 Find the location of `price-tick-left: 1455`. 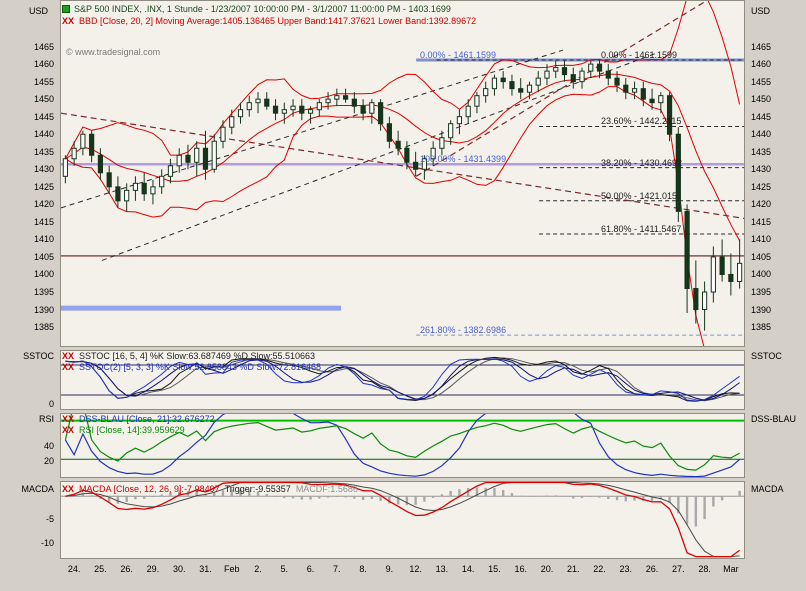

price-tick-left: 1455 is located at coordinates (43, 81).